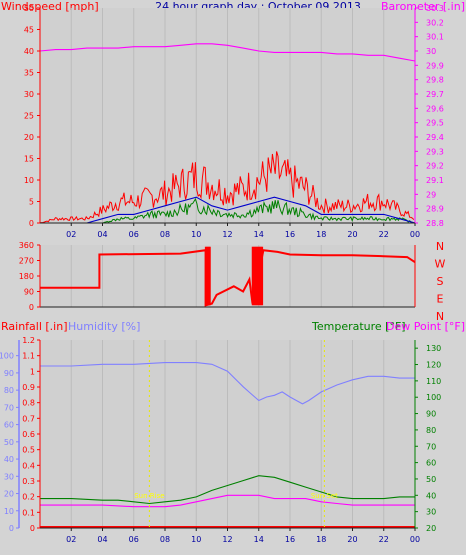  I want to click on rainfall-tick-label: 0.5, so click(28, 450).